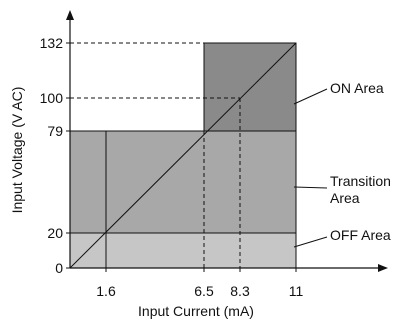 The image size is (412, 327). I want to click on x-tick-11: 11, so click(296, 291).